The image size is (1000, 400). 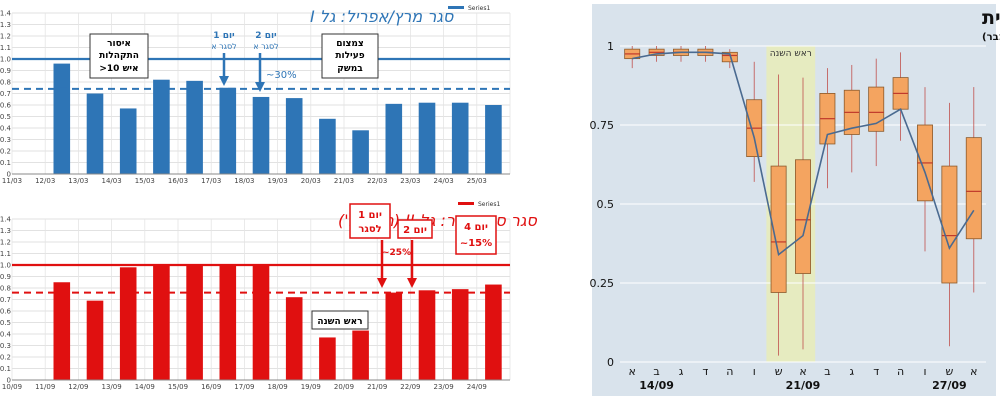 I want to click on x-tick-label: 25/03, so click(x=477, y=181).